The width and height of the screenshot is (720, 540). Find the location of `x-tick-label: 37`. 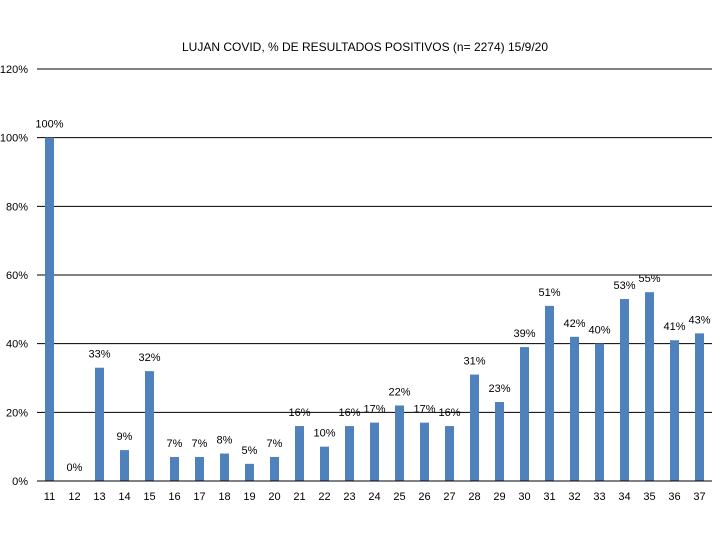

x-tick-label: 37 is located at coordinates (699, 497).